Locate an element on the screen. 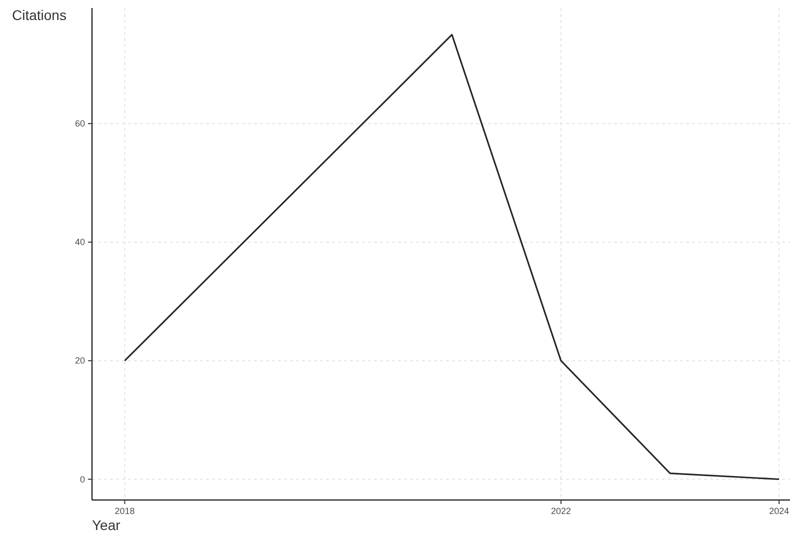  x-tick-label: 2018 is located at coordinates (124, 511).